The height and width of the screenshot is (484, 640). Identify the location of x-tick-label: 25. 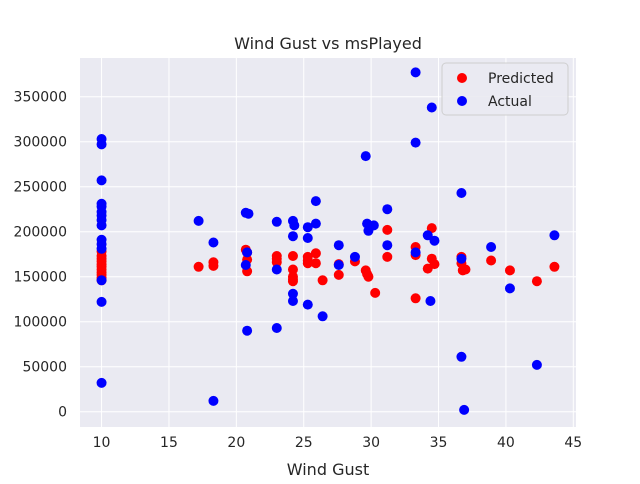
(304, 443).